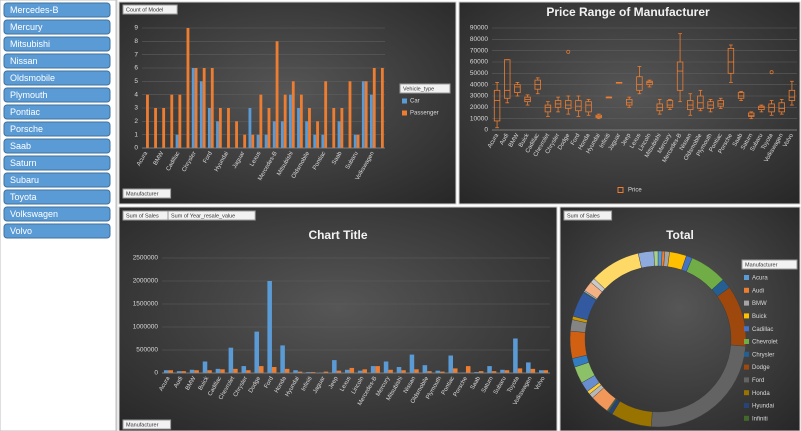 This screenshot has height=431, width=801. What do you see at coordinates (136, 94) in the screenshot?
I see `y-tick-label: 4` at bounding box center [136, 94].